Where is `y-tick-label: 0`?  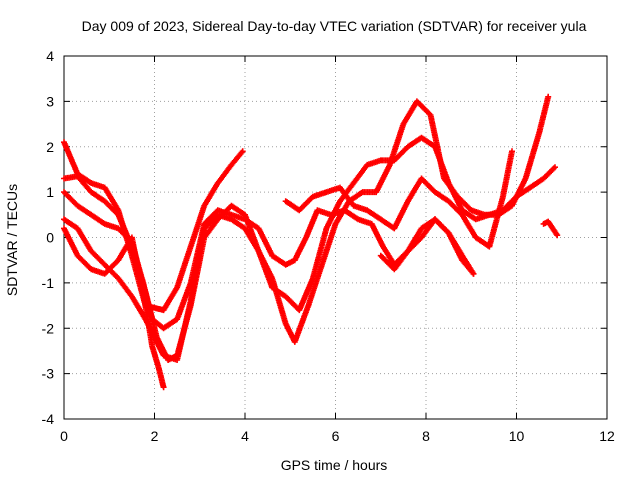 y-tick-label: 0 is located at coordinates (50, 238).